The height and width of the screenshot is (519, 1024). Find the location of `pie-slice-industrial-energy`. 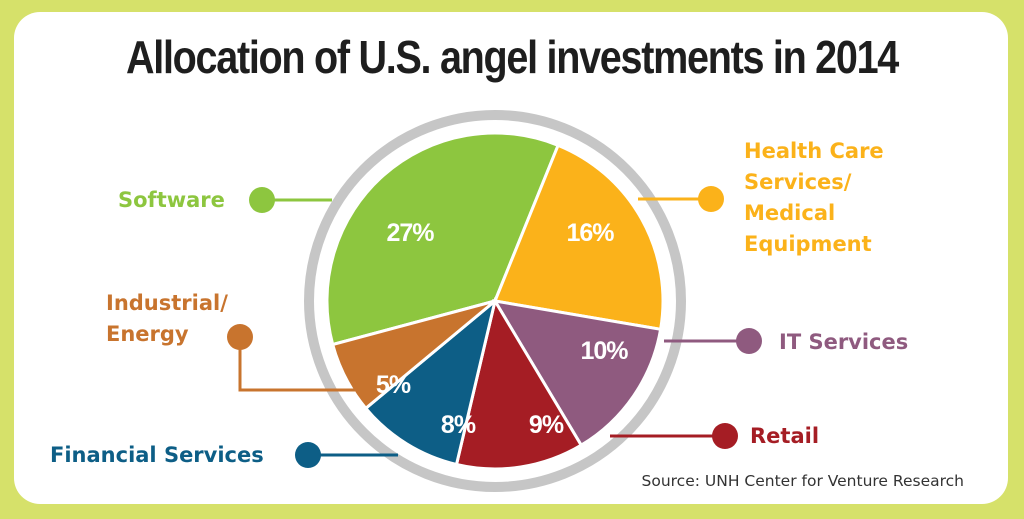

pie-slice-industrial-energy is located at coordinates (413, 355).